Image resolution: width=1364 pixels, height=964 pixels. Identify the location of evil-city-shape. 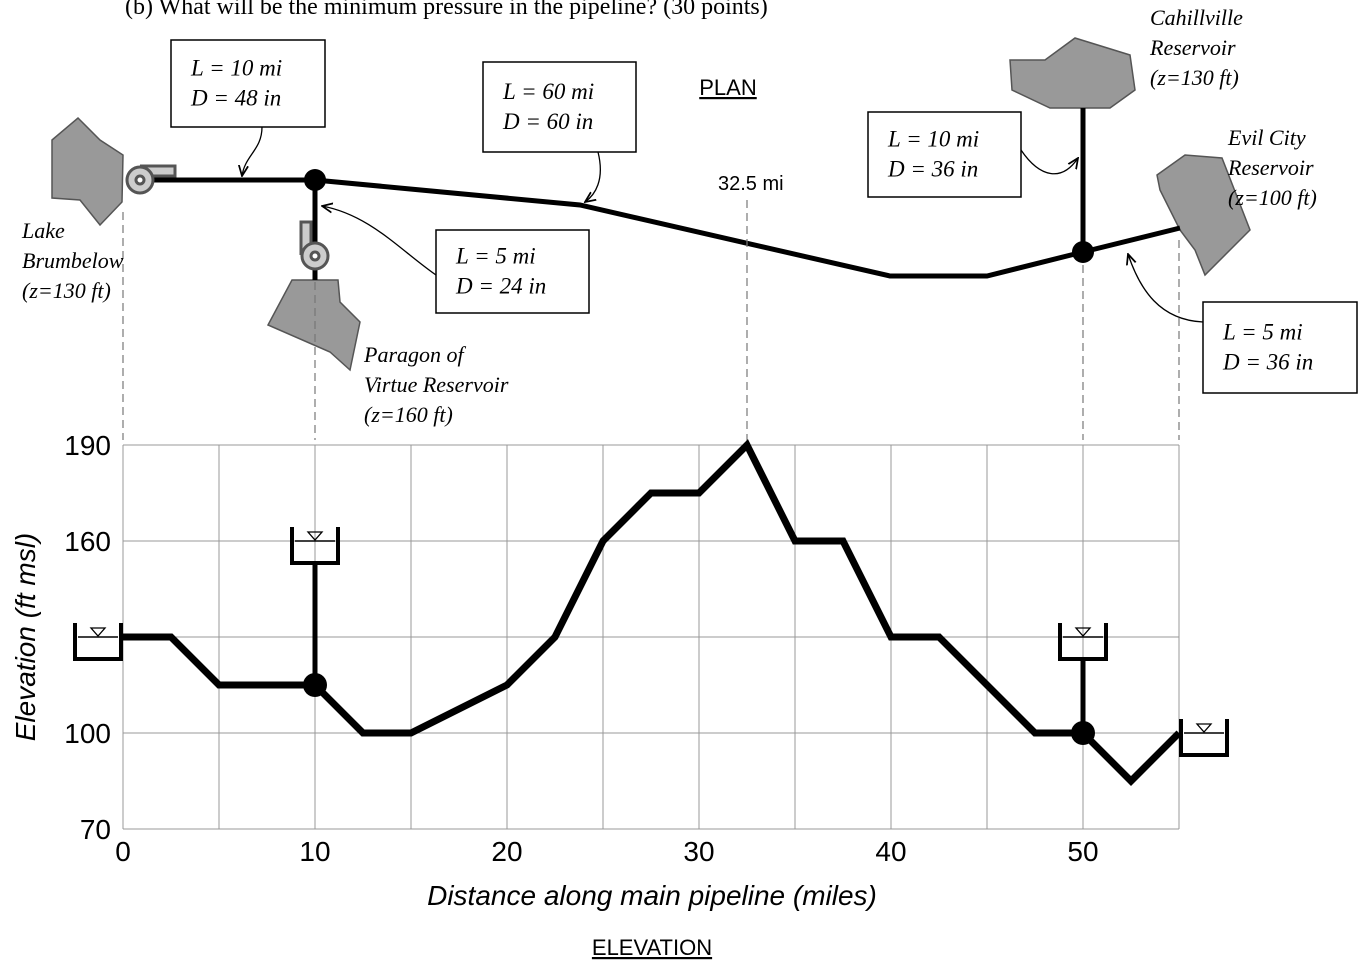
(1203, 215).